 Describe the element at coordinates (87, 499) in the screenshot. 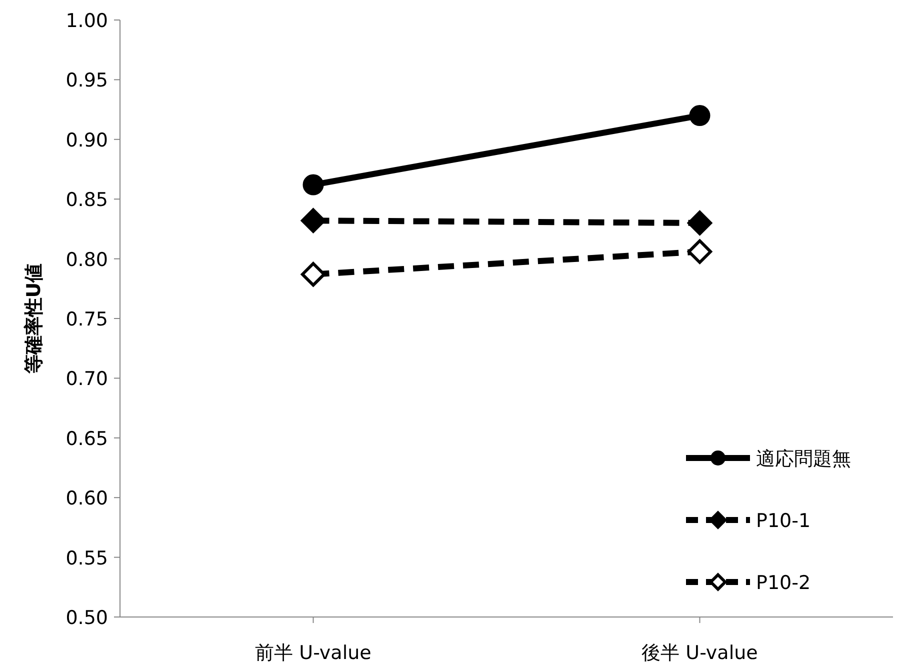

I see `y-tick-label: 0.60` at that location.